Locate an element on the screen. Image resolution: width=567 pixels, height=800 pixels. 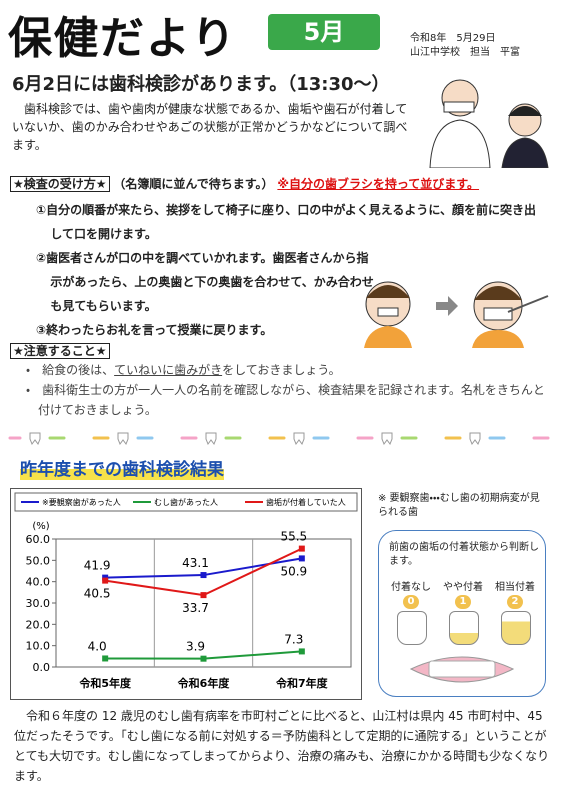
teeth-illustration is located at coordinates (462, 669).